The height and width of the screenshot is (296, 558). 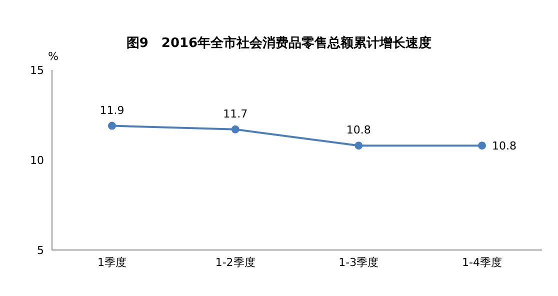 What do you see at coordinates (37, 70) in the screenshot?
I see `y-tick-label: 15` at bounding box center [37, 70].